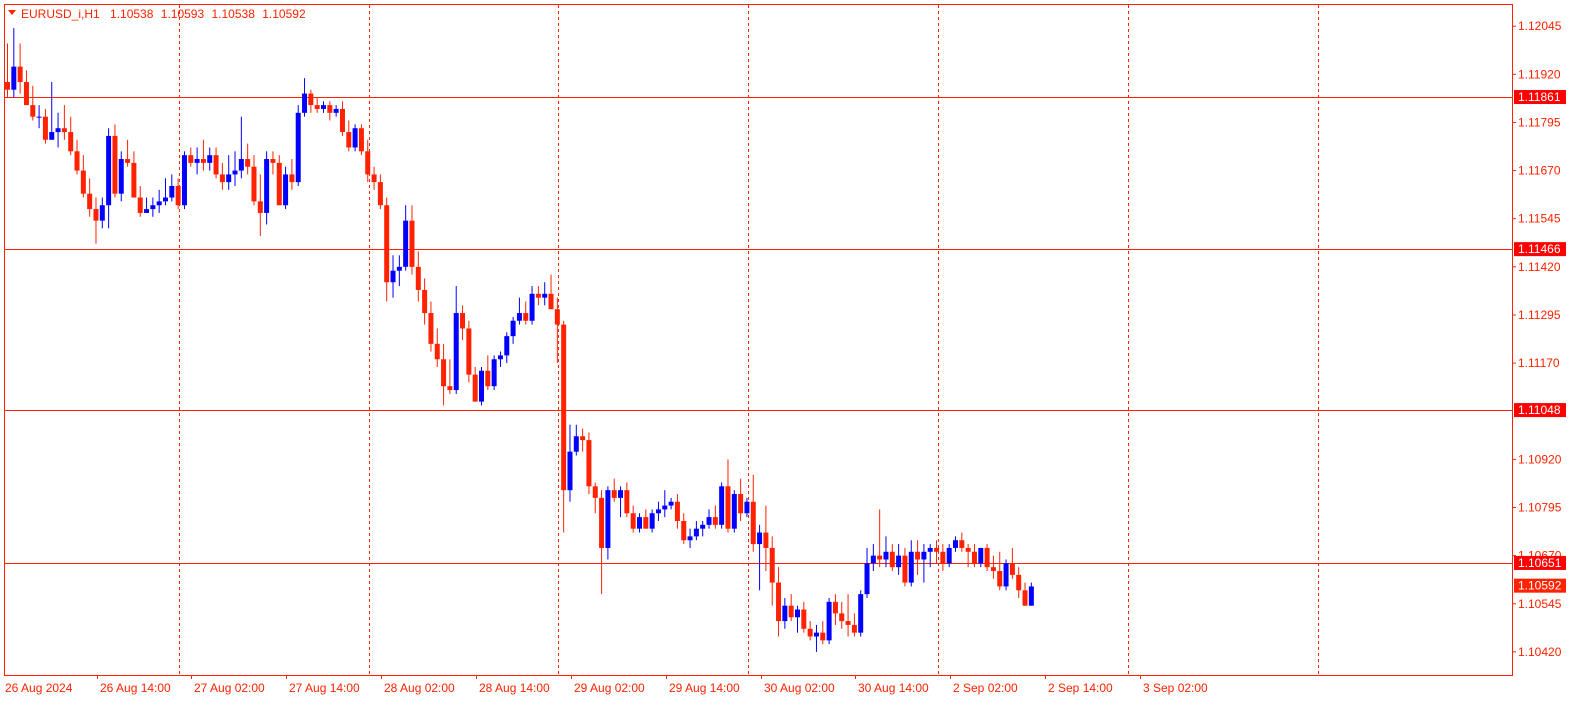  Describe the element at coordinates (284, 14) in the screenshot. I see `header-close: 1.10592` at that location.